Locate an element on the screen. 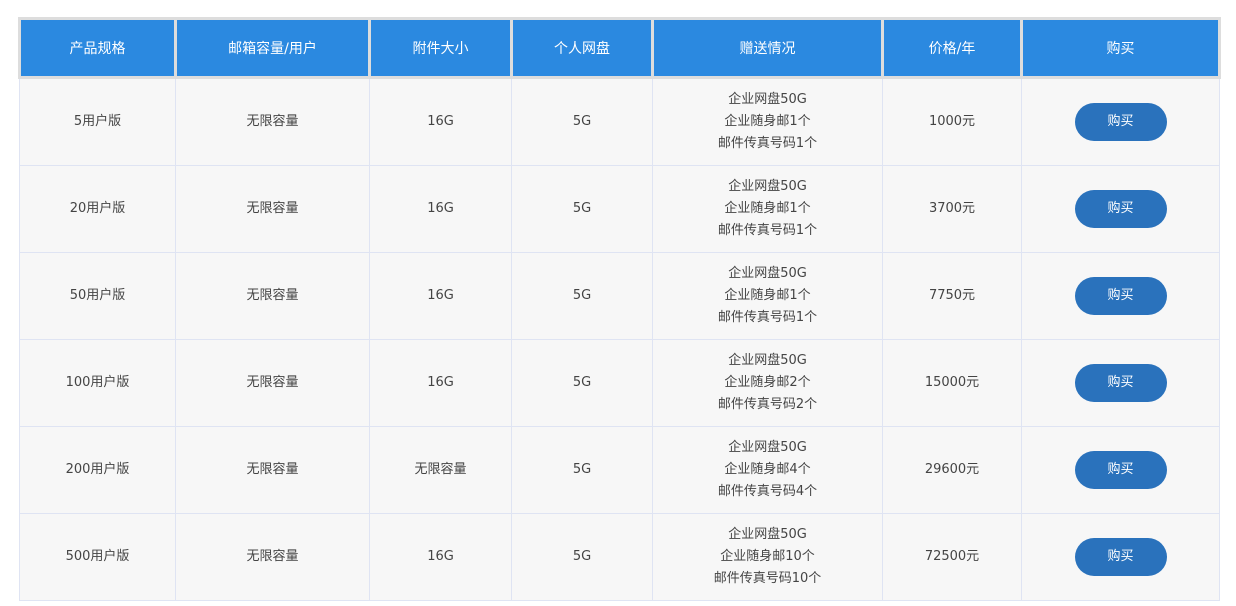 This screenshot has height=606, width=1236. spec-cell: 100用户版 is located at coordinates (97, 383).